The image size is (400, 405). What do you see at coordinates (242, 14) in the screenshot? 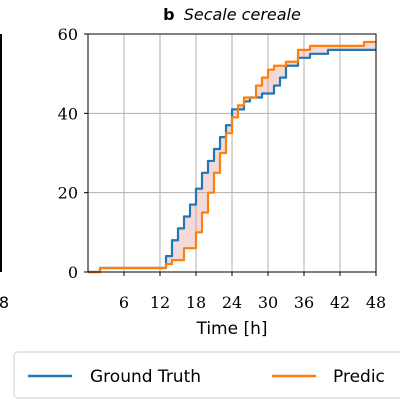
I see `species-name: Secale cereale` at bounding box center [242, 14].